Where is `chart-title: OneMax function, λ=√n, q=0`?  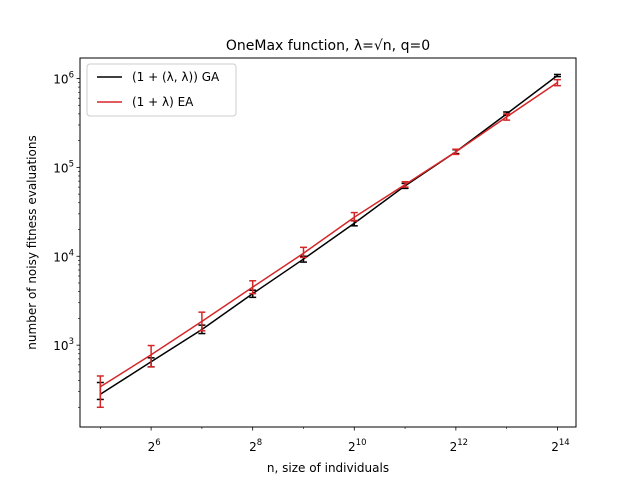 chart-title: OneMax function, λ=√n, q=0 is located at coordinates (328, 46).